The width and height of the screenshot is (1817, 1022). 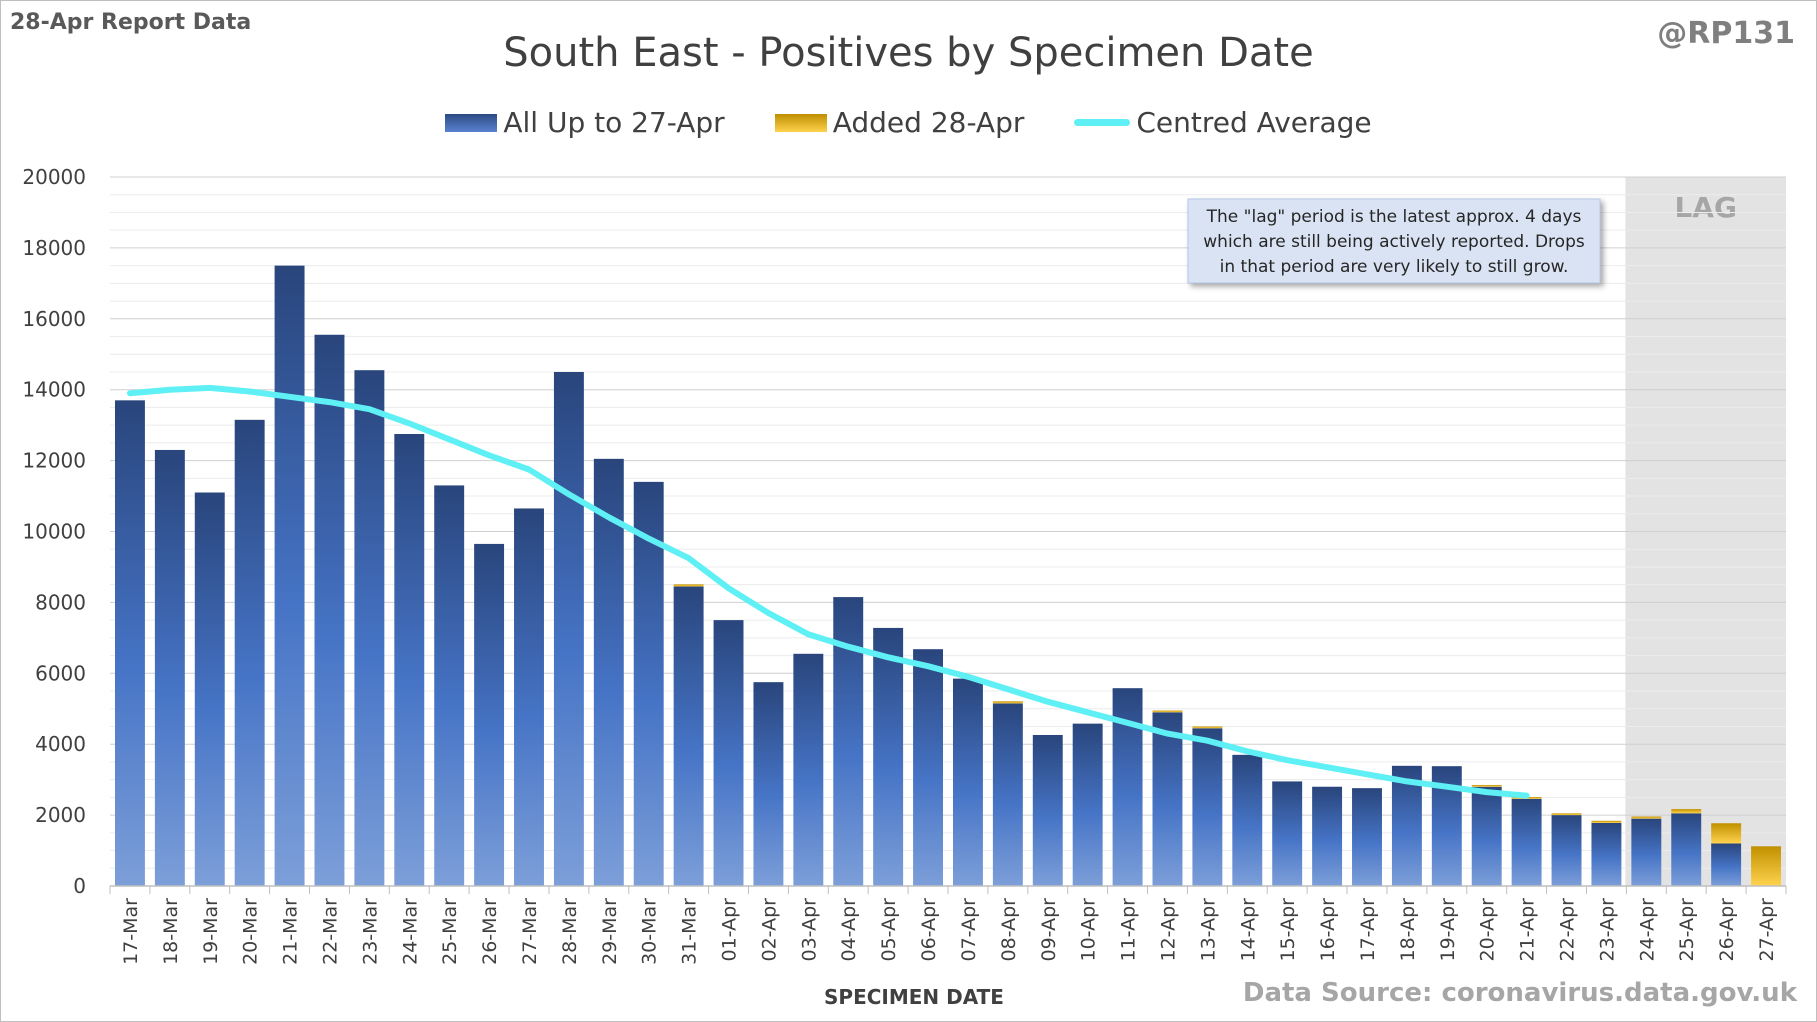 What do you see at coordinates (1488, 930) in the screenshot?
I see `x-tick-label: 20-Apr` at bounding box center [1488, 930].